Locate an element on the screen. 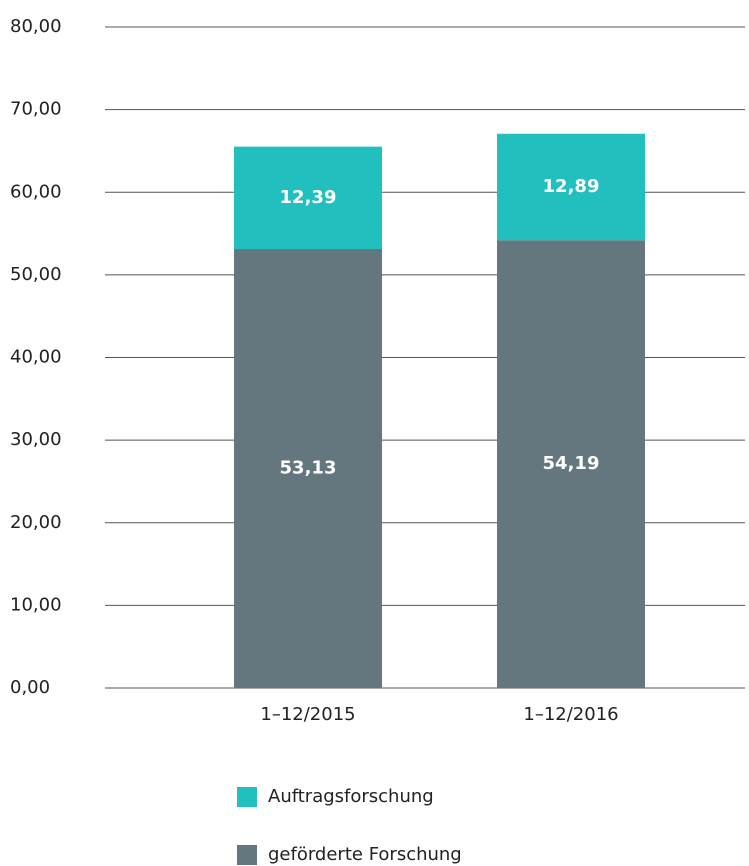  value-label: 12,39 is located at coordinates (308, 197).